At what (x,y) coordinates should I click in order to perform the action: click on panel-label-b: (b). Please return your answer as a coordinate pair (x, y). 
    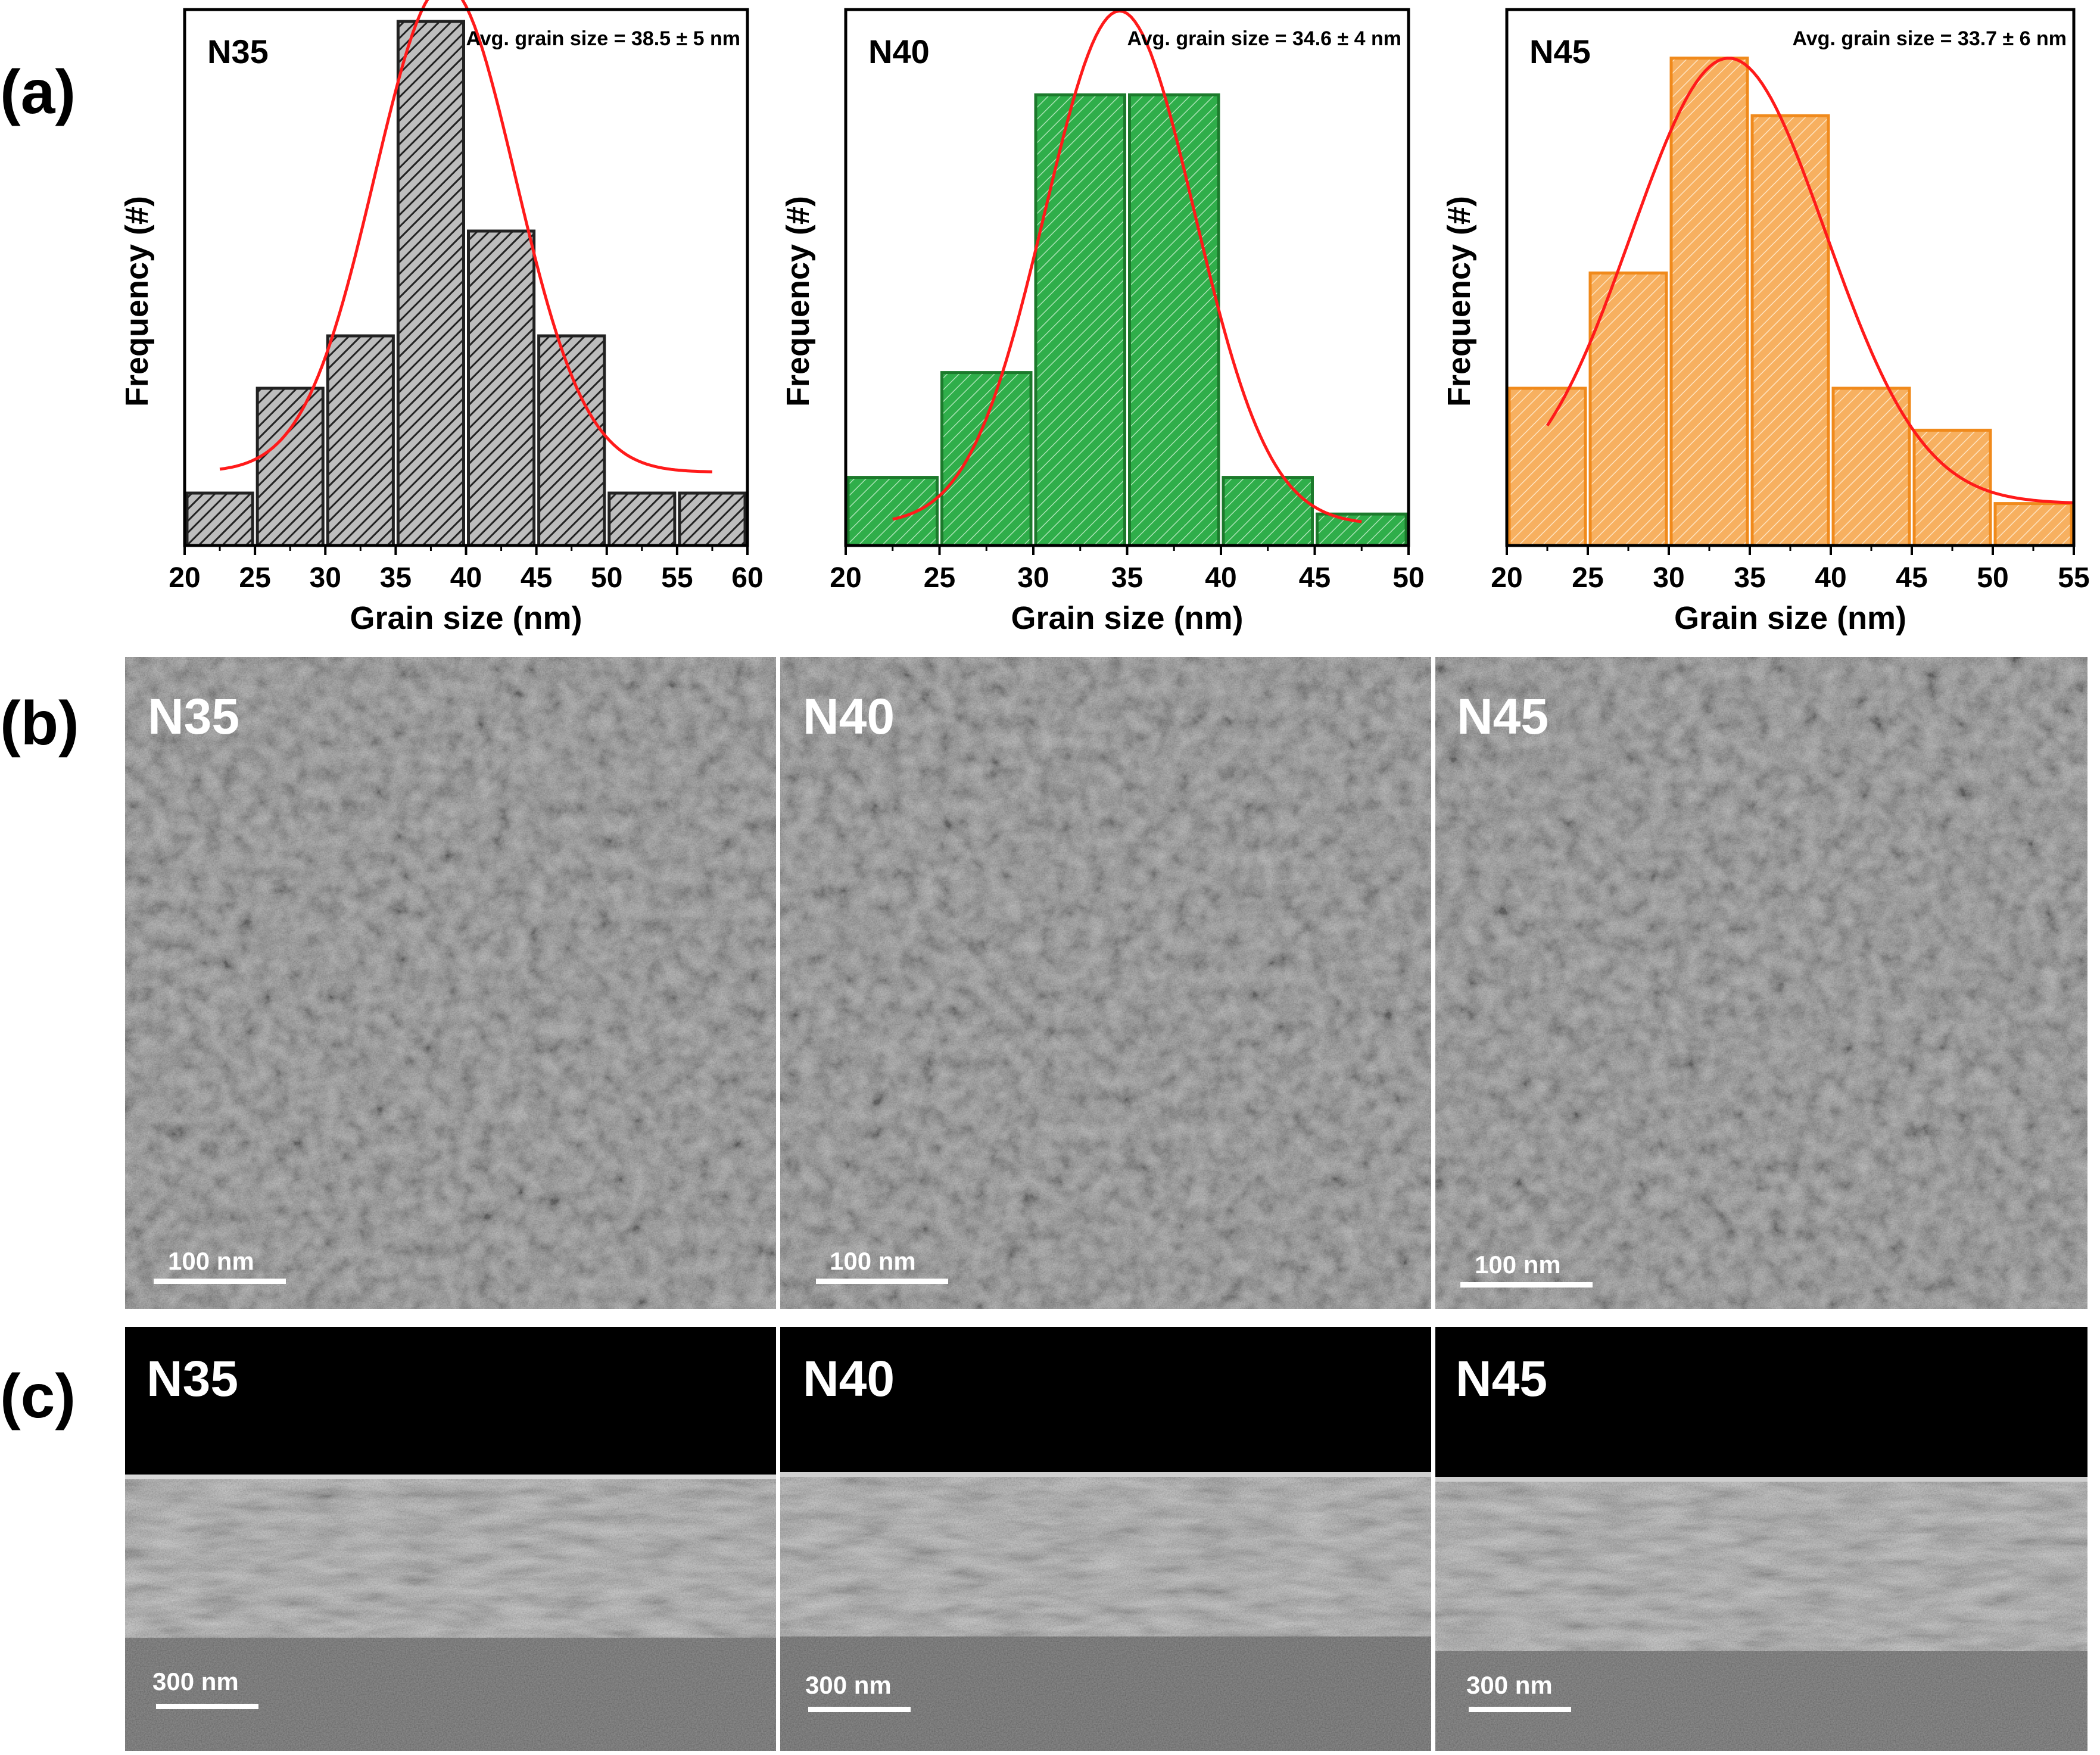
    Looking at the image, I should click on (39, 723).